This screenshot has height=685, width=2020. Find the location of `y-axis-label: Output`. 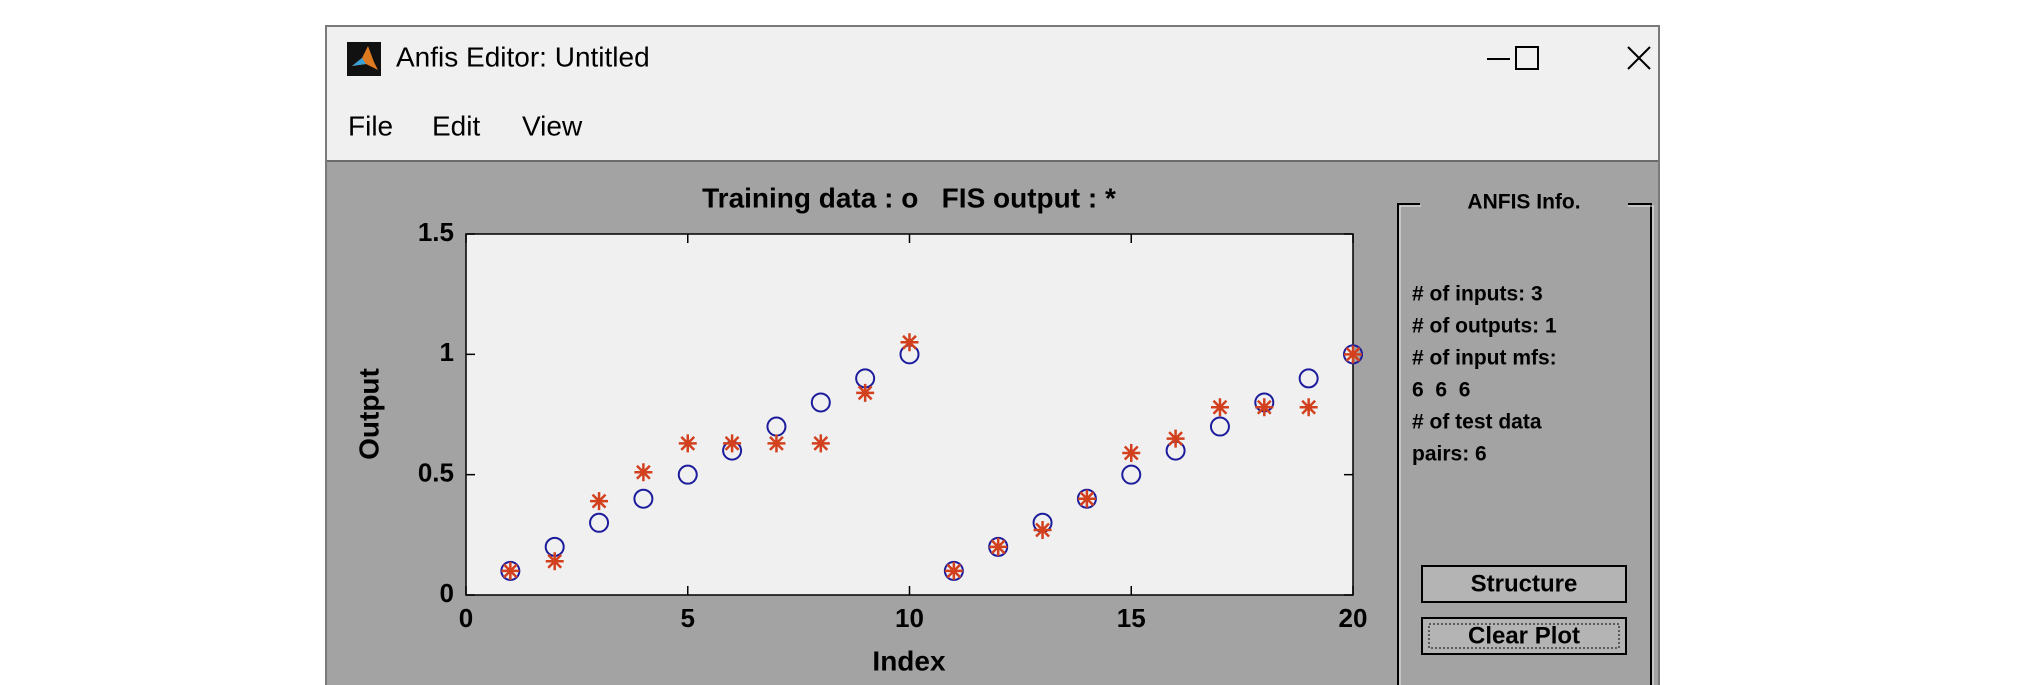

y-axis-label: Output is located at coordinates (368, 414).